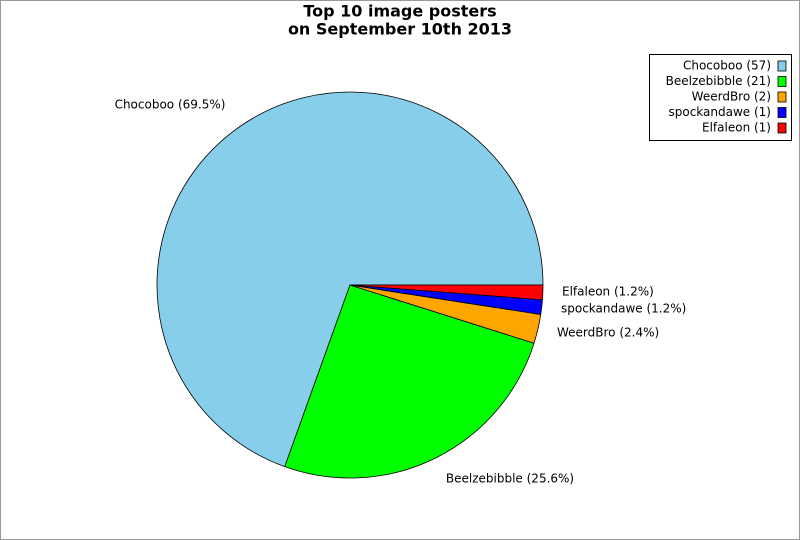  I want to click on legend-box, so click(720, 97).